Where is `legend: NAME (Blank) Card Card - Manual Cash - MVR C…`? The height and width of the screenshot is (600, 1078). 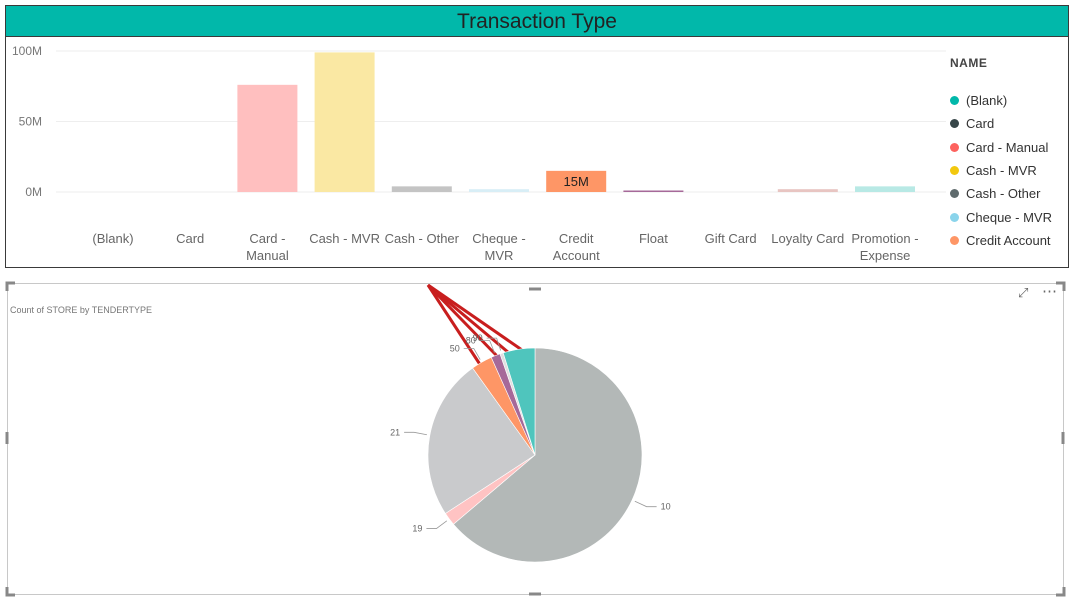
legend: NAME (Blank) Card Card - Manual Cash - MVR C… is located at coordinates (1009, 154).